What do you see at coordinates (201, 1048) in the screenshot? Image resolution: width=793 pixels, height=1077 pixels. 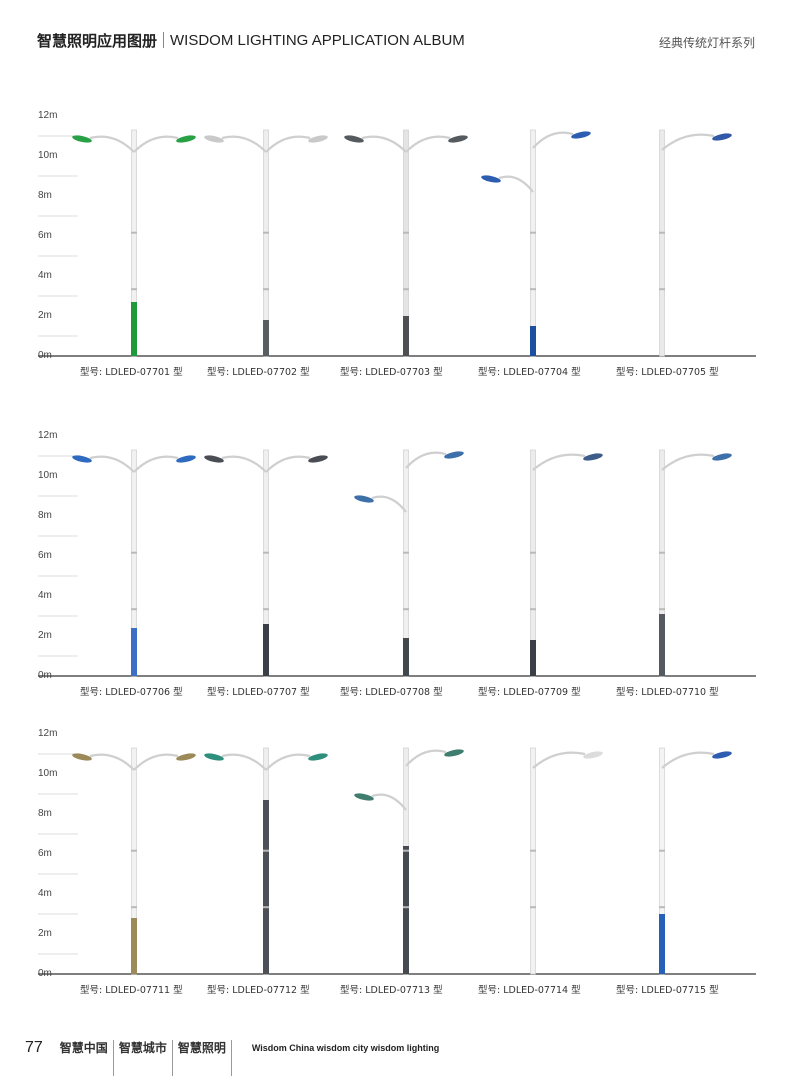 I see `footer-item-lighting: 智慧照明` at bounding box center [201, 1048].